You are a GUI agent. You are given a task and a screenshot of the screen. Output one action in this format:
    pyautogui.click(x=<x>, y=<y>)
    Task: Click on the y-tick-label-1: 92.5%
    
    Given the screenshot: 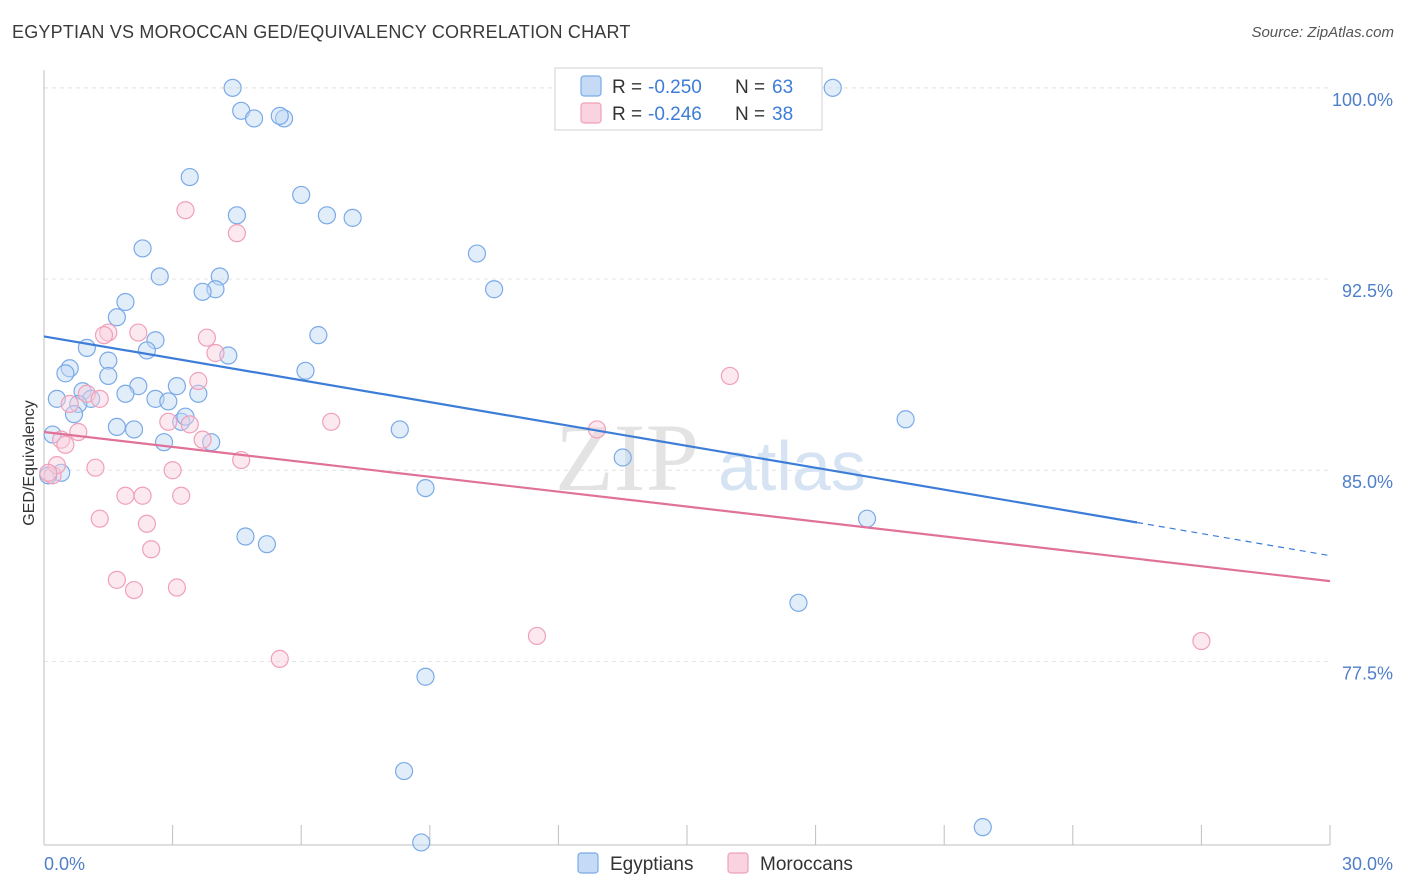 What is the action you would take?
    pyautogui.click(x=1367, y=291)
    